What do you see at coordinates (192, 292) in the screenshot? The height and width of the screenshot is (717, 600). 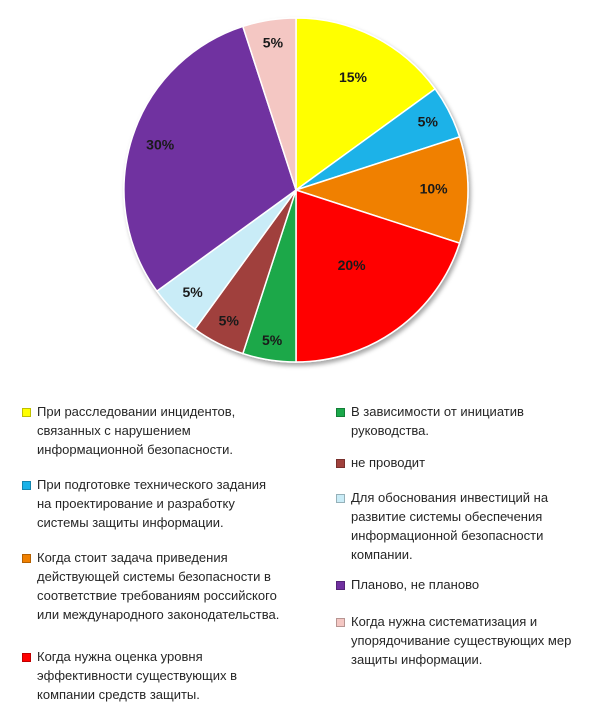 I see `pie-slice-label-7: 5%` at bounding box center [192, 292].